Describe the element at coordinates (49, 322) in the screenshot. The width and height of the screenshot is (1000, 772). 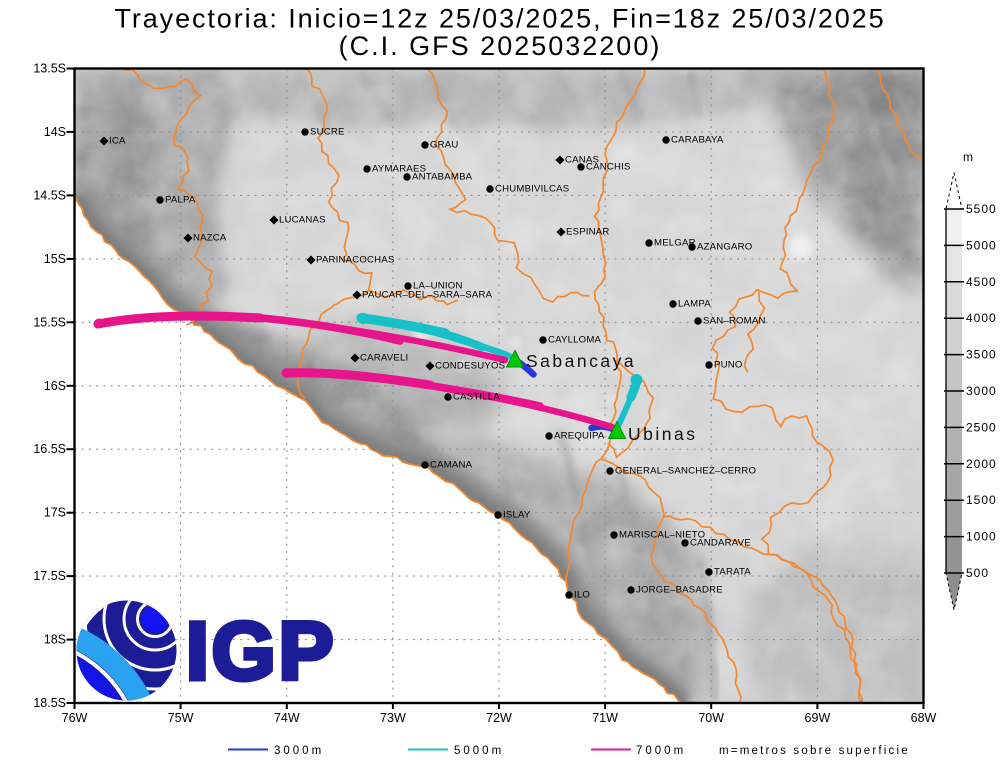
I see `svg-text: 15.5S` at that location.